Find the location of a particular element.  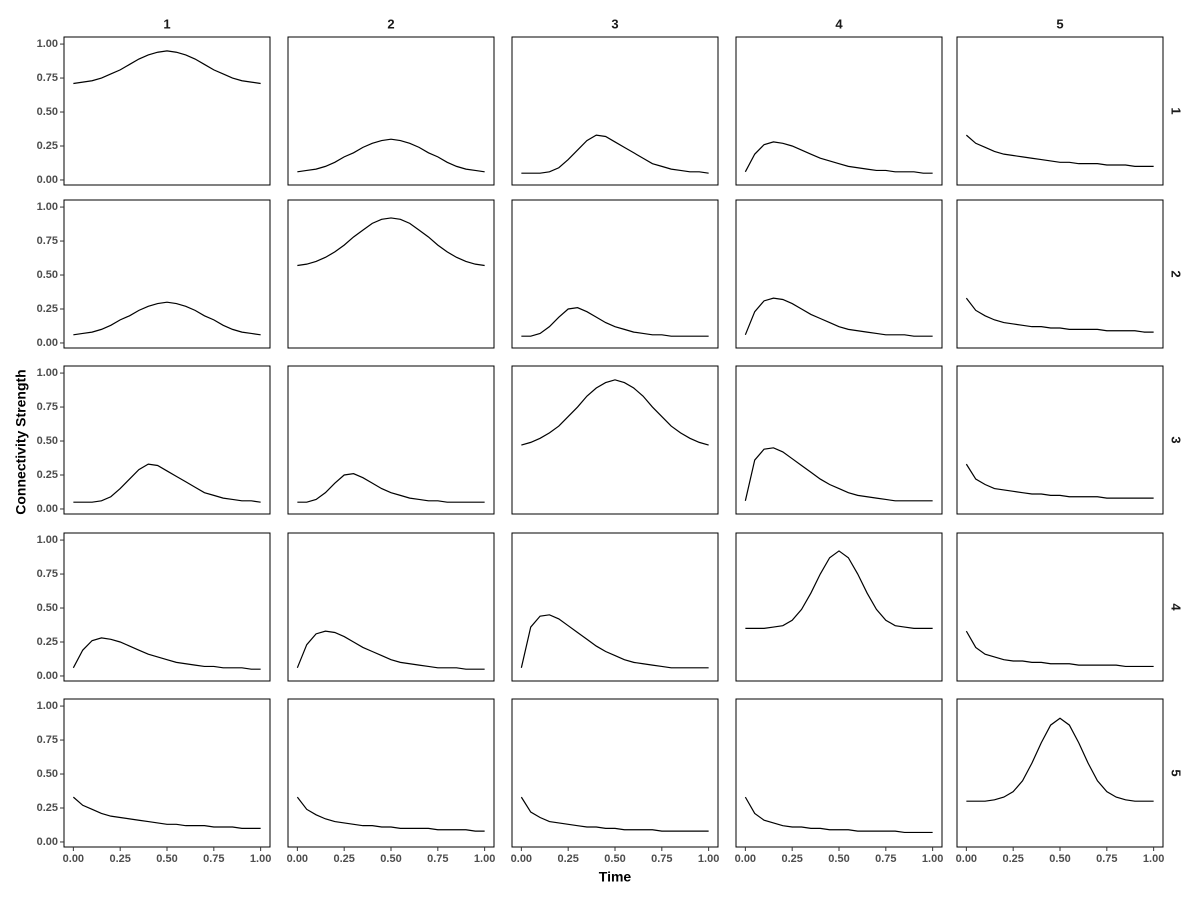

row-strip-label: 4 is located at coordinates (1176, 607).